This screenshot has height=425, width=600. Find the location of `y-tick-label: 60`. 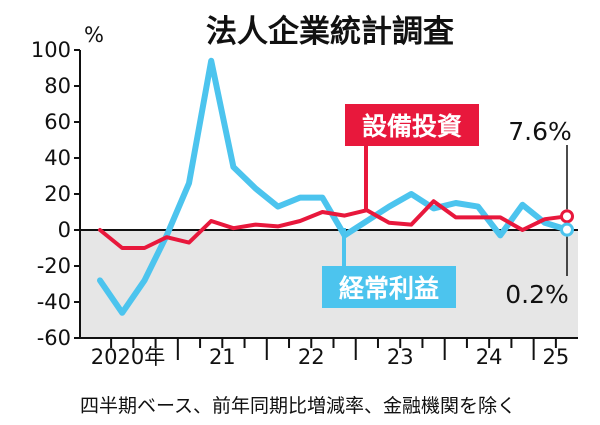

y-tick-label: 60 is located at coordinates (57, 122).